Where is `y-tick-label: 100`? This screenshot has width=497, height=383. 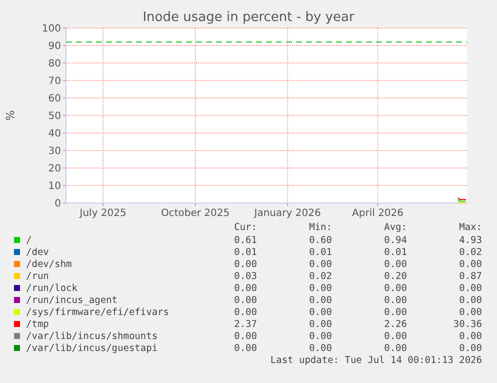
y-tick-label: 100 is located at coordinates (51, 29).